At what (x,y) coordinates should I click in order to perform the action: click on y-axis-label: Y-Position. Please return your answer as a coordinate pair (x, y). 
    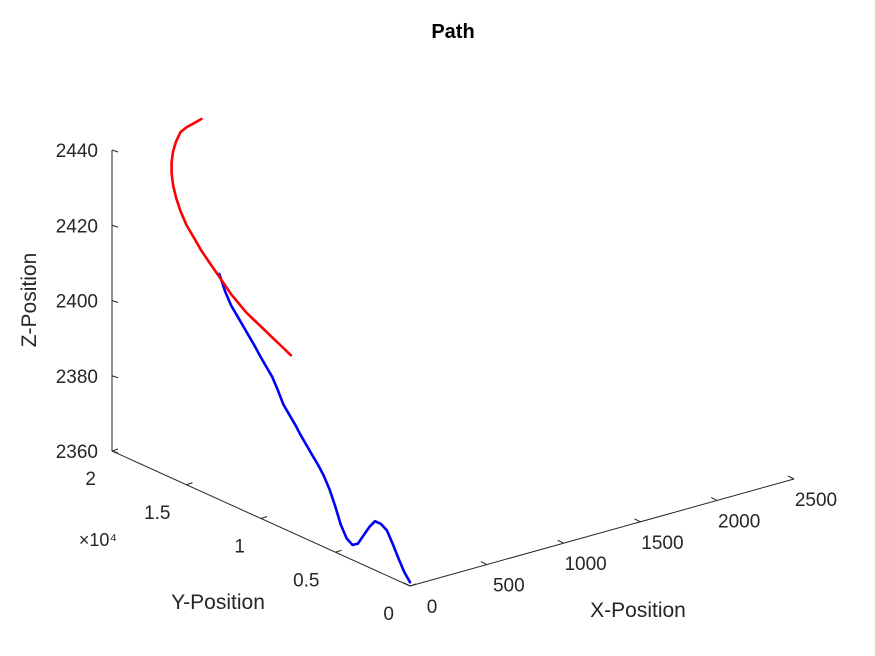
    Looking at the image, I should click on (218, 602).